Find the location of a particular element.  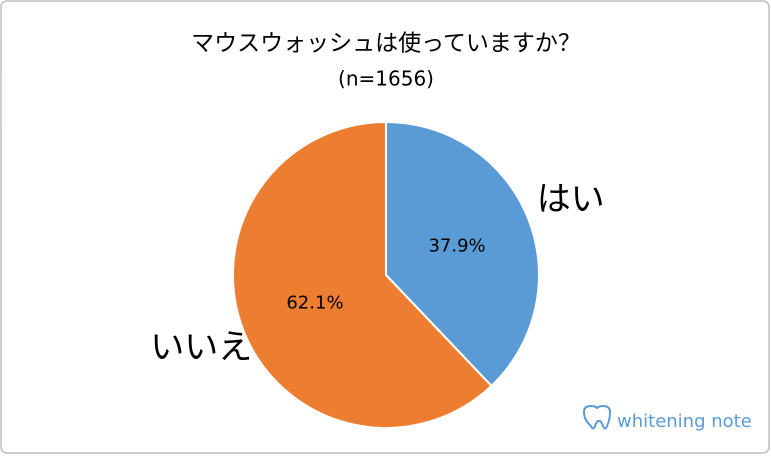

chart-subtitle: (n=1656) is located at coordinates (386, 79).